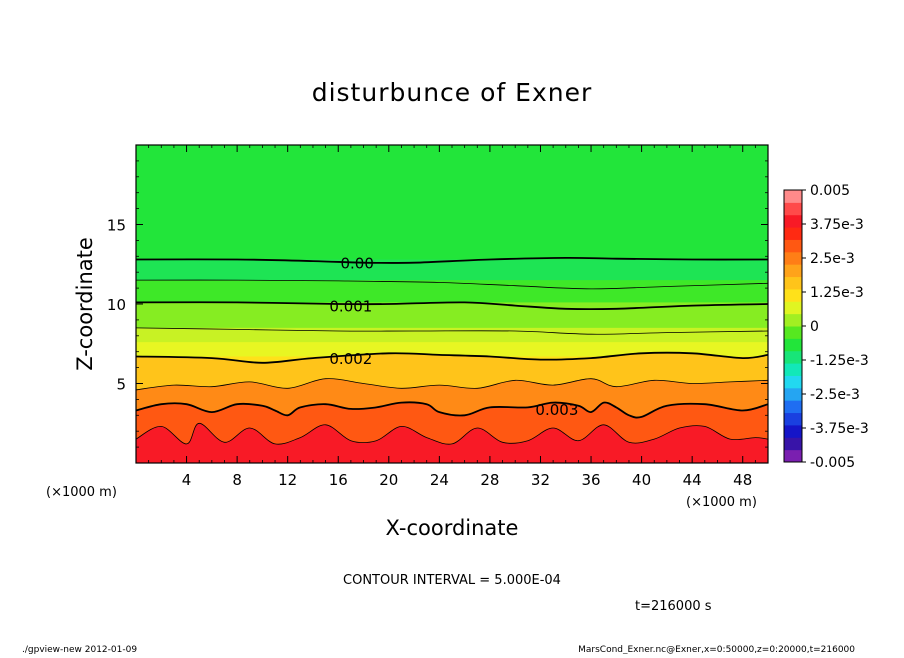 The image size is (904, 658). I want to click on contour-label: 0.001, so click(350, 307).